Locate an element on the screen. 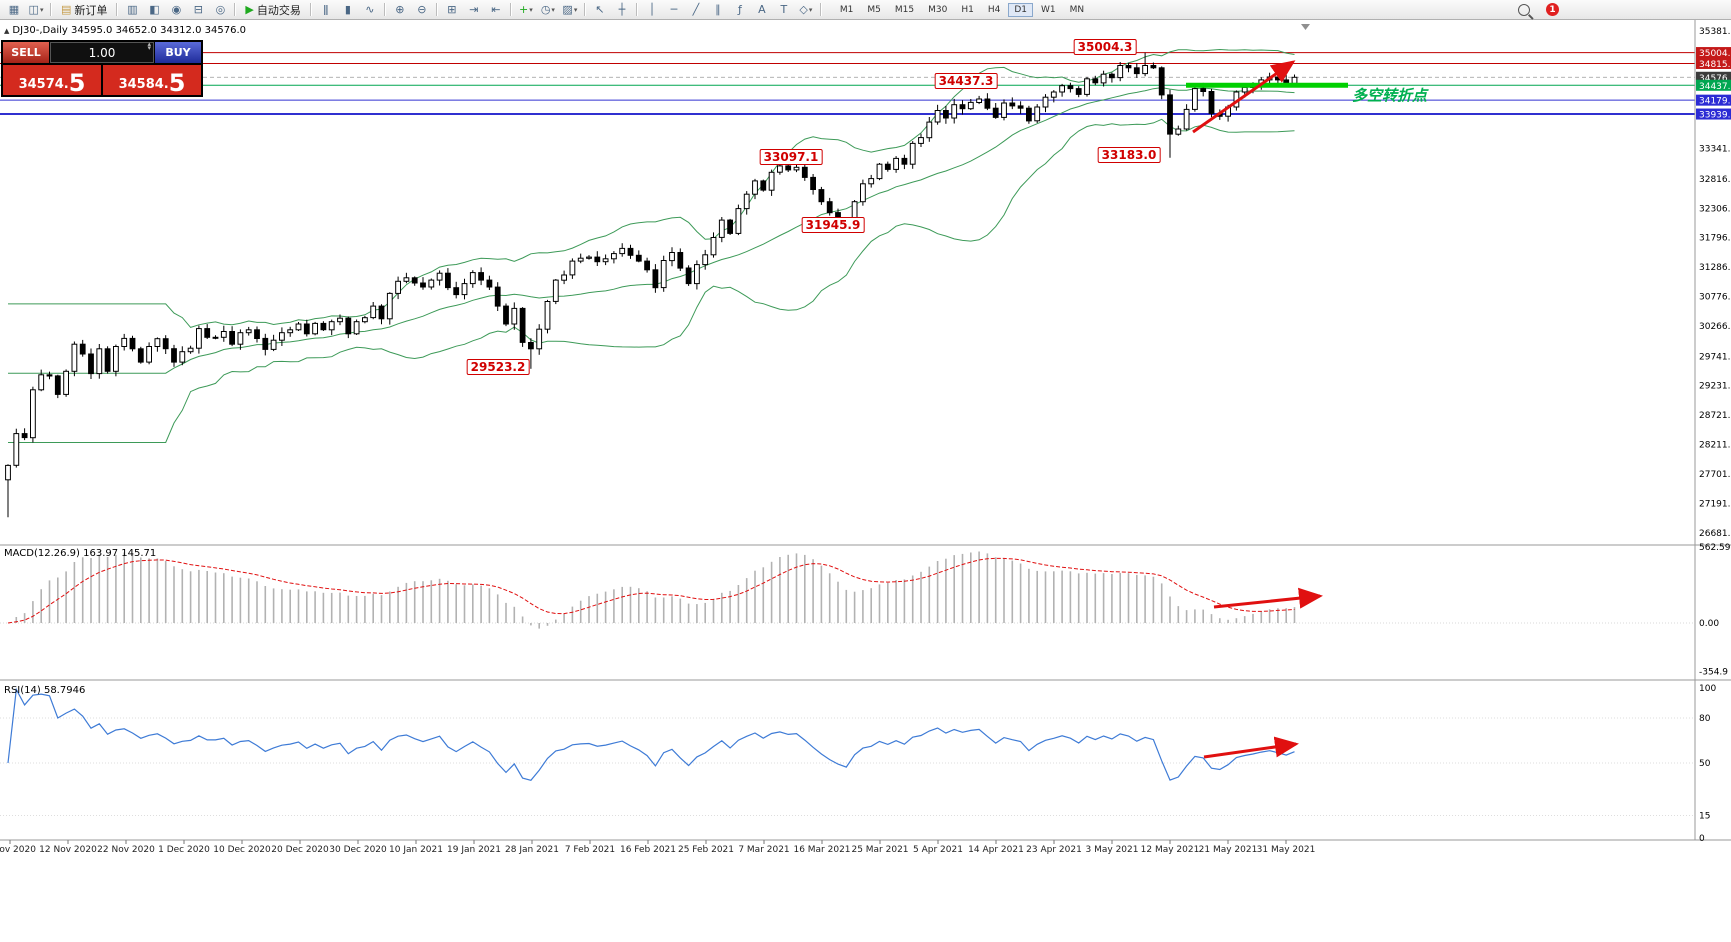 The width and height of the screenshot is (1731, 942). text-icon: A is located at coordinates (762, 10).